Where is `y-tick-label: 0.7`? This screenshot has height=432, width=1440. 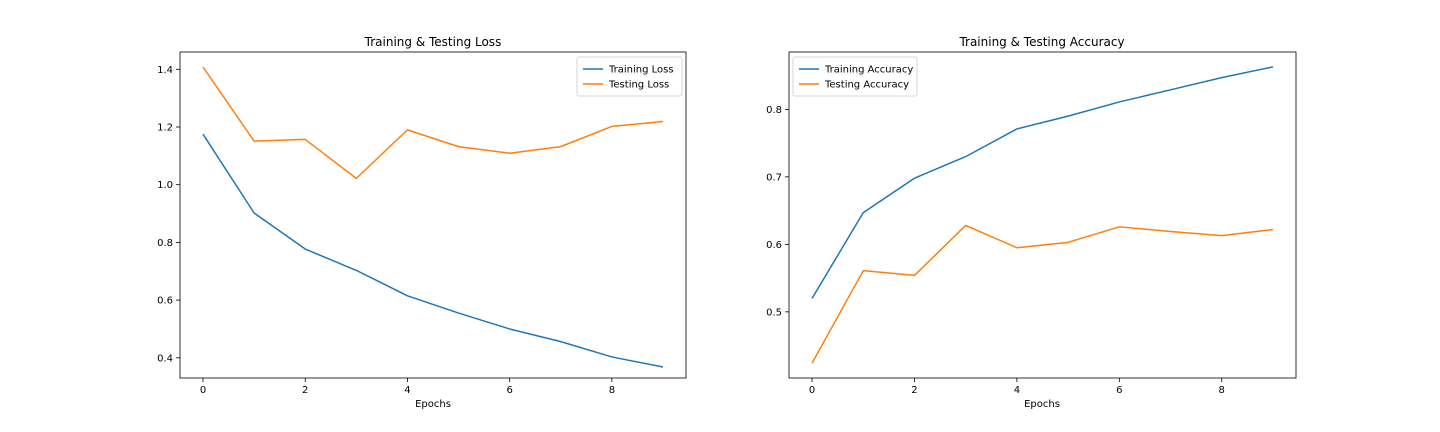 y-tick-label: 0.7 is located at coordinates (774, 177).